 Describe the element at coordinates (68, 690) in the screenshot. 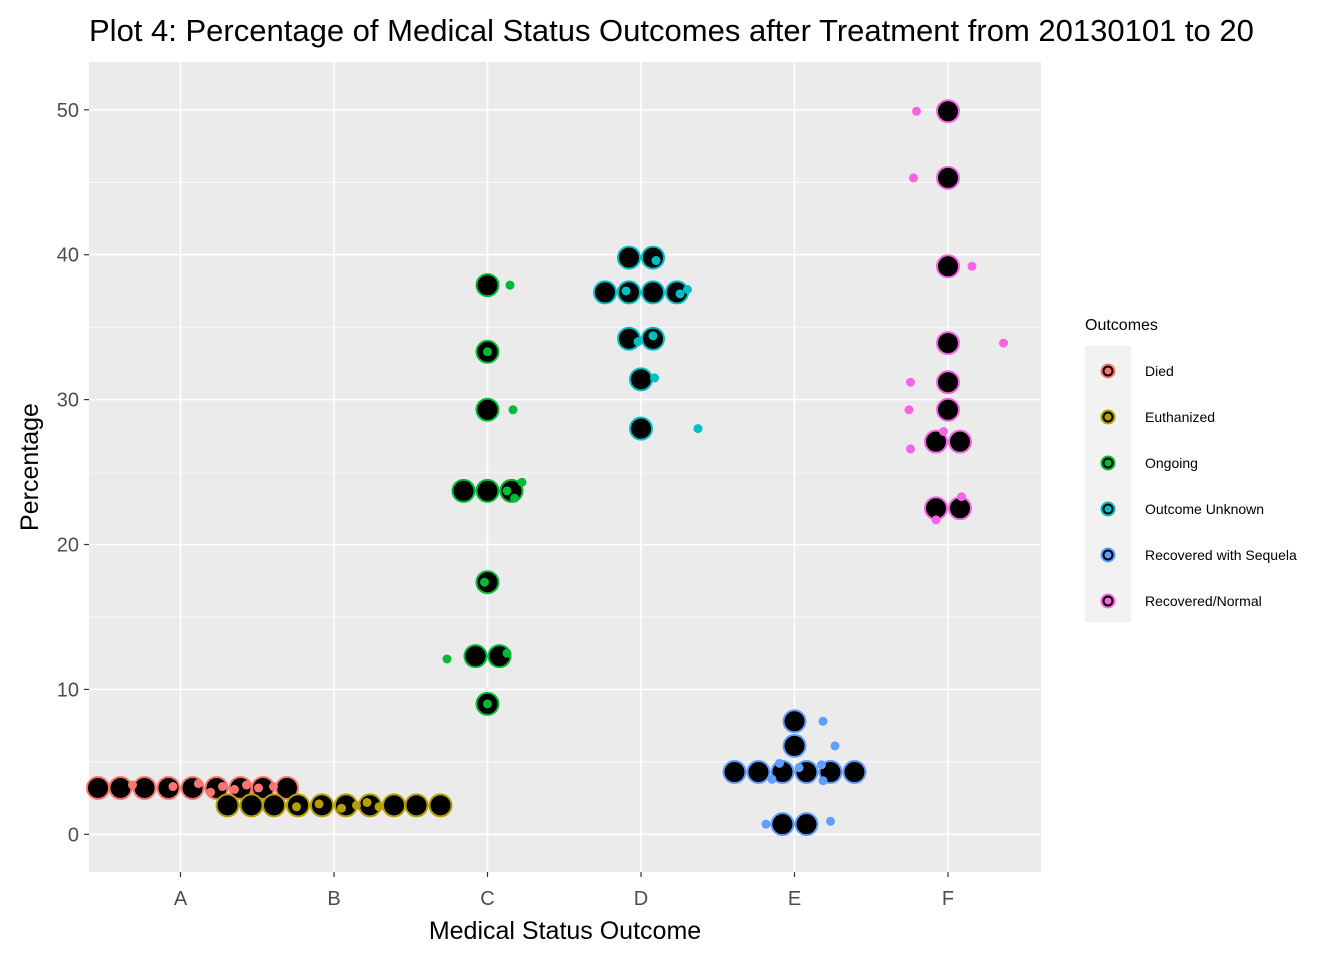

I see `y-tick-label: 10` at that location.